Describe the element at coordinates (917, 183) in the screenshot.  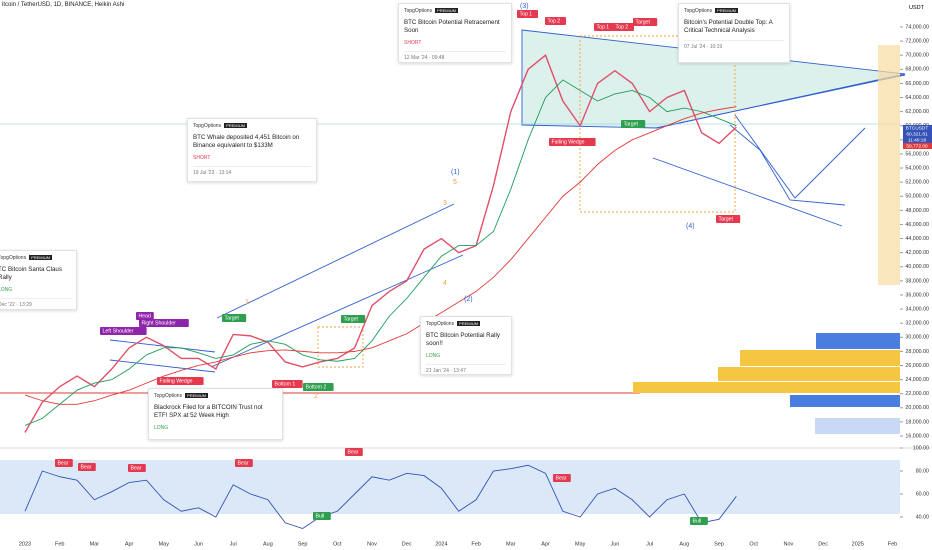
I see `y-tick-label: 52,000.00` at that location.